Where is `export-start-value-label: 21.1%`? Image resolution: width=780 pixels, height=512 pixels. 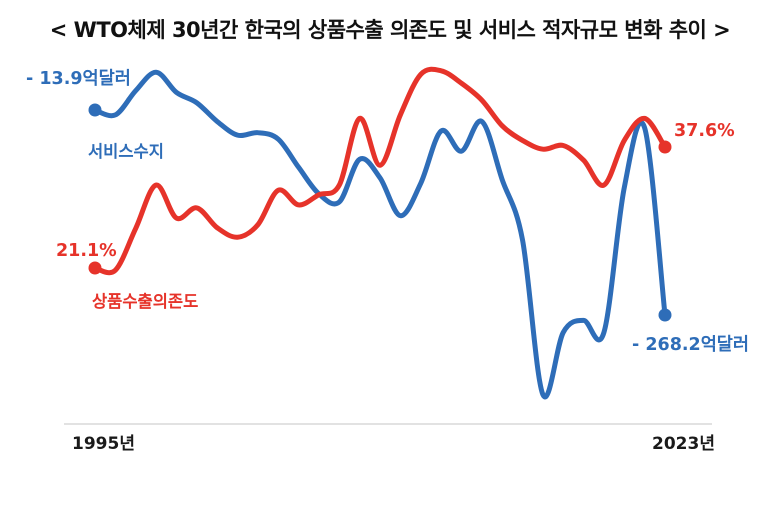 export-start-value-label: 21.1% is located at coordinates (86, 251).